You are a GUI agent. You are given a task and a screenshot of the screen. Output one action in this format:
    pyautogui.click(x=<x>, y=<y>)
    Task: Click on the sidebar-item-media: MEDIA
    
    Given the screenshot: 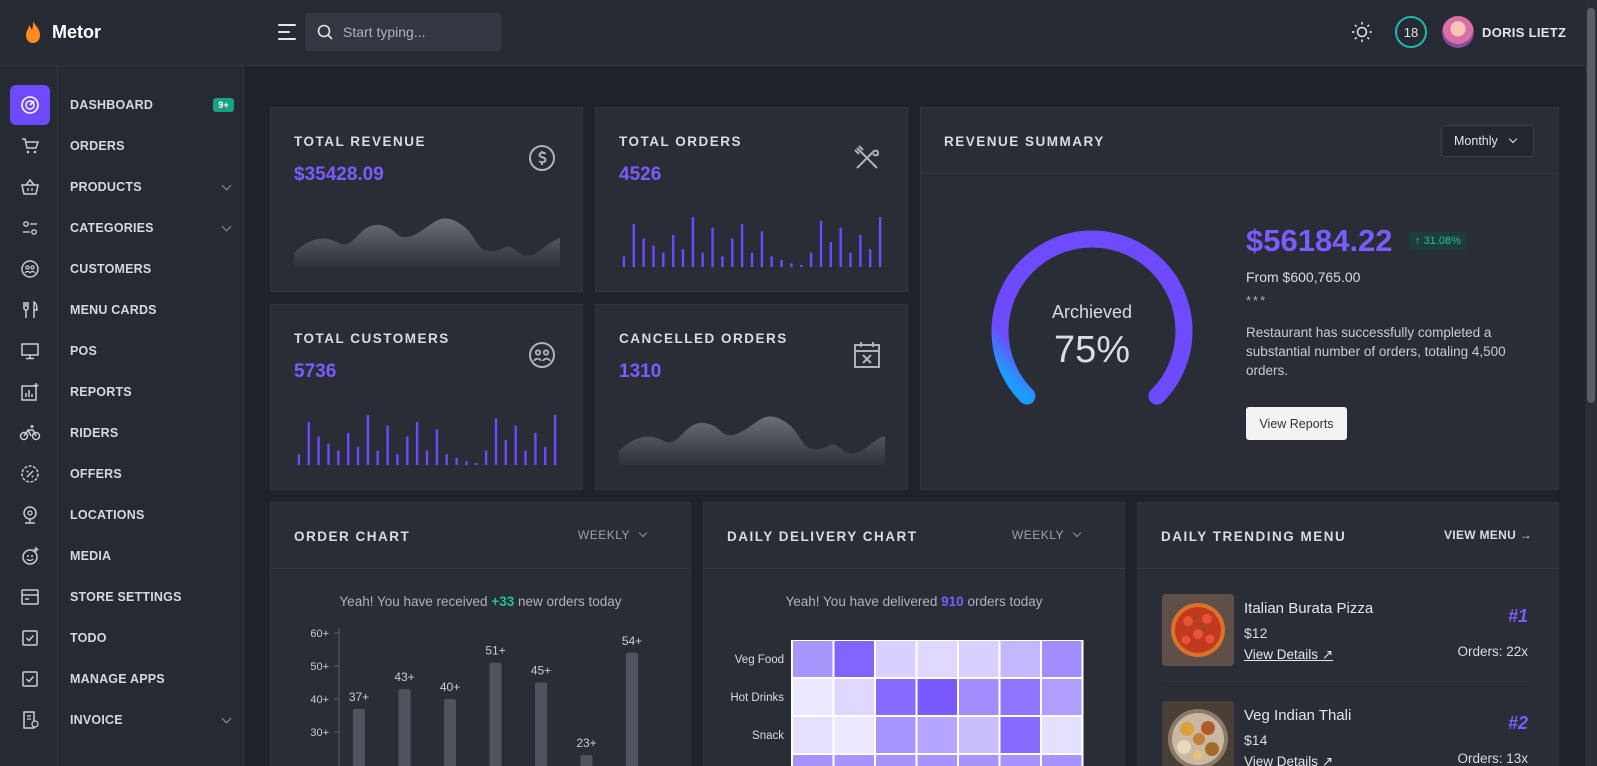 What is the action you would take?
    pyautogui.click(x=152, y=556)
    